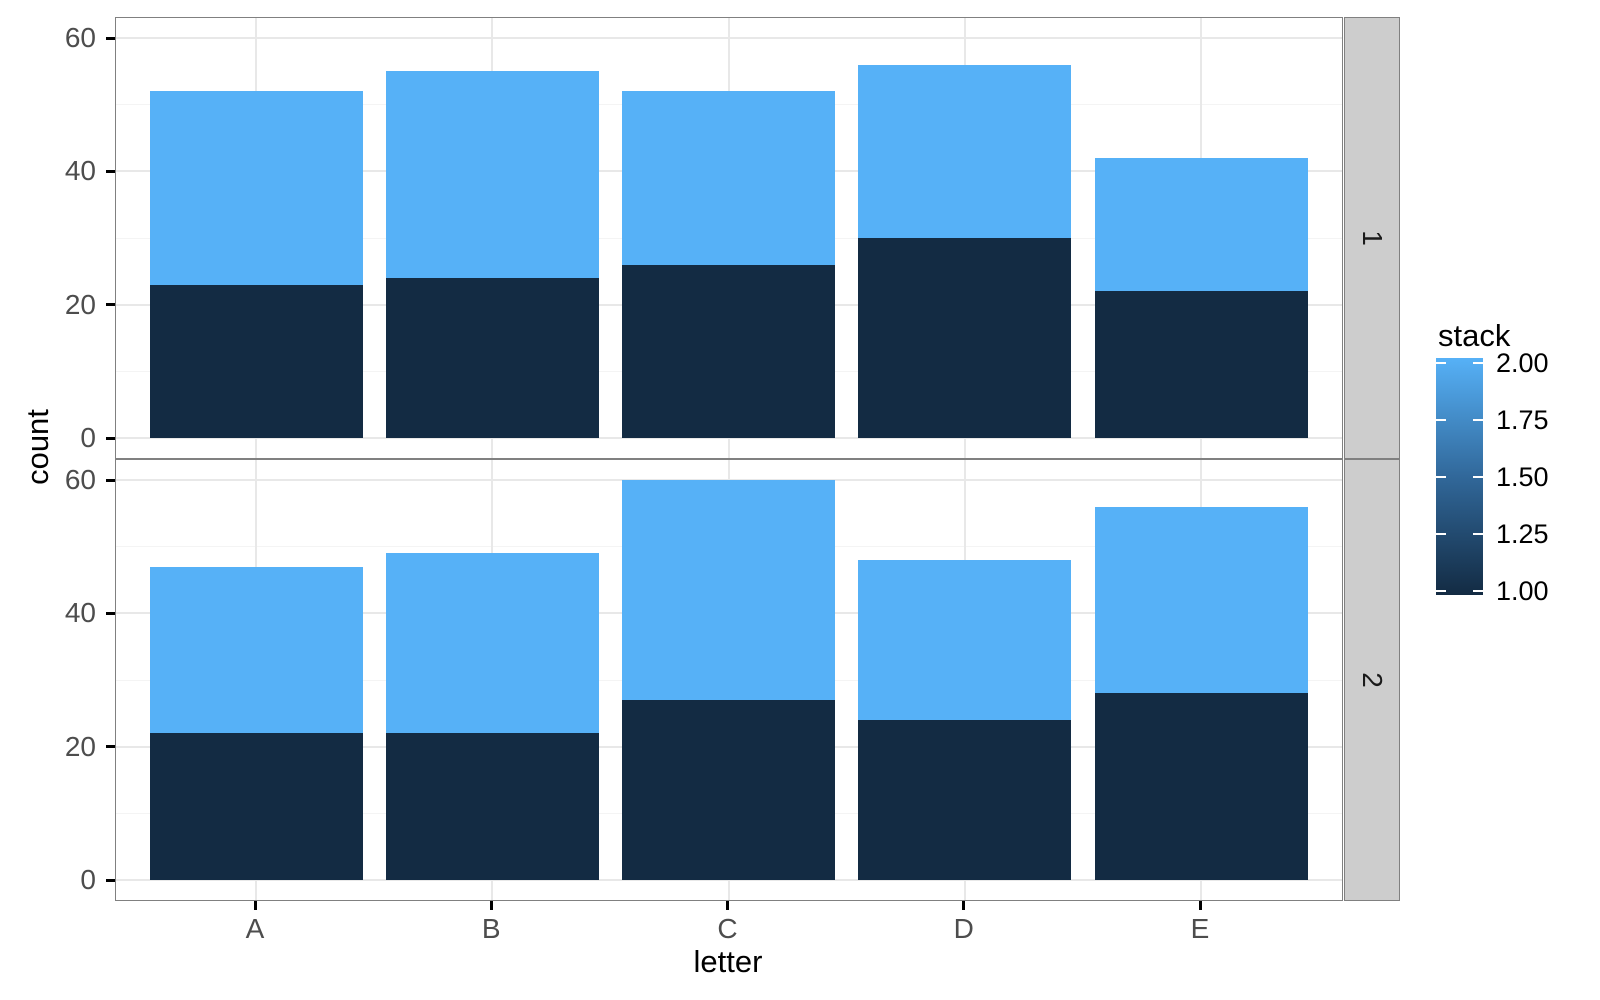 The height and width of the screenshot is (1000, 1600). Describe the element at coordinates (727, 928) in the screenshot. I see `x-tick-label: C` at that location.